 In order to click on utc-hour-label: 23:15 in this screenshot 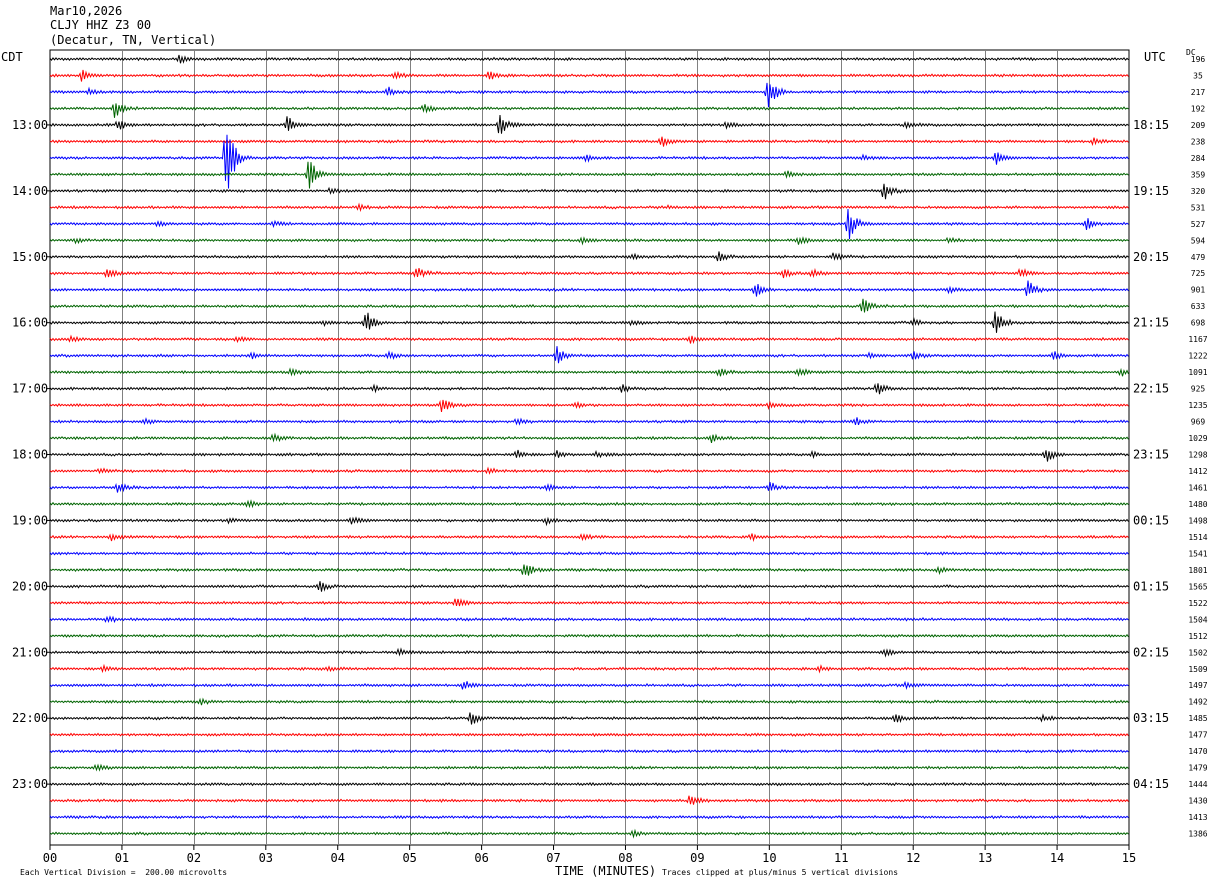, I will do `click(1151, 455)`.